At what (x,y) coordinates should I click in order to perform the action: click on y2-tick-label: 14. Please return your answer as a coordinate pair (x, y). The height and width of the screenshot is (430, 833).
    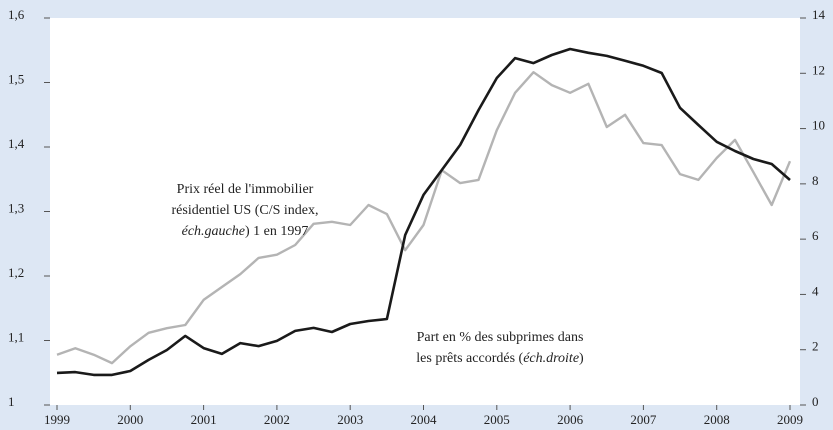
    Looking at the image, I should click on (819, 14).